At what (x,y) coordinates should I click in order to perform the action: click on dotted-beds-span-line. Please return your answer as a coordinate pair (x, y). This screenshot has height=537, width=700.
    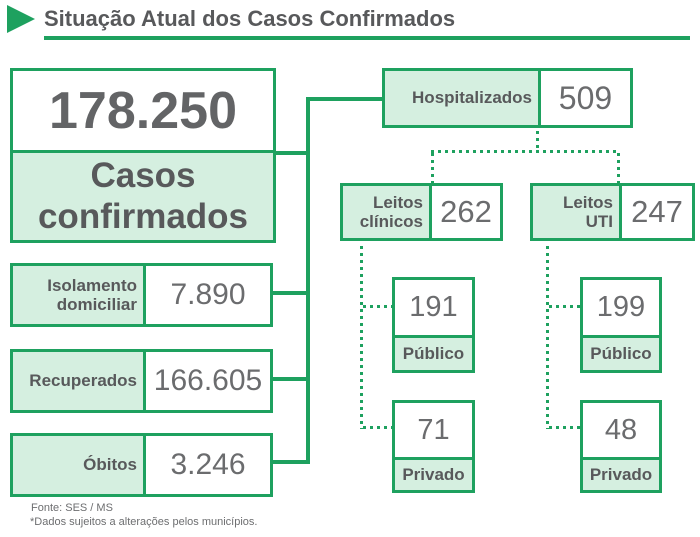
    Looking at the image, I should click on (525, 151).